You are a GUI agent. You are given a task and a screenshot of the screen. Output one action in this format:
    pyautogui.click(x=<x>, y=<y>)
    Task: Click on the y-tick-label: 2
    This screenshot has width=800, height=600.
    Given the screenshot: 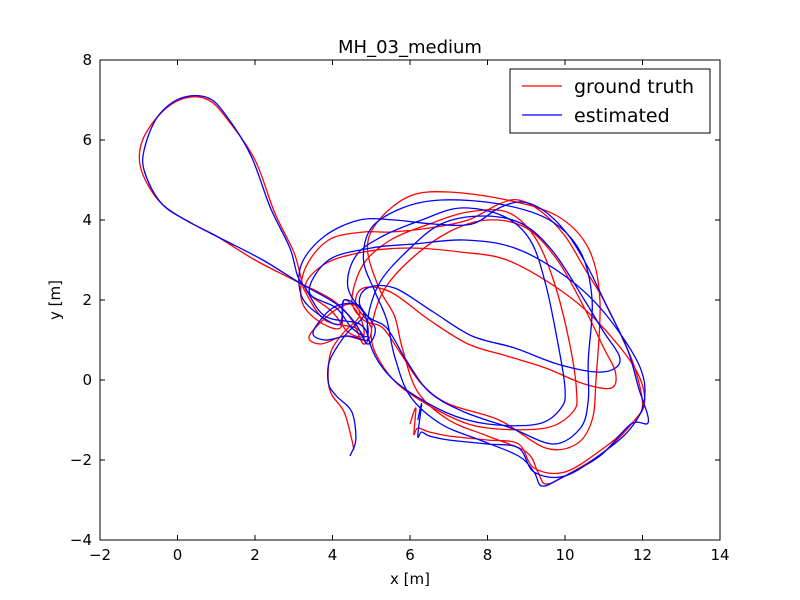 What is the action you would take?
    pyautogui.click(x=87, y=300)
    